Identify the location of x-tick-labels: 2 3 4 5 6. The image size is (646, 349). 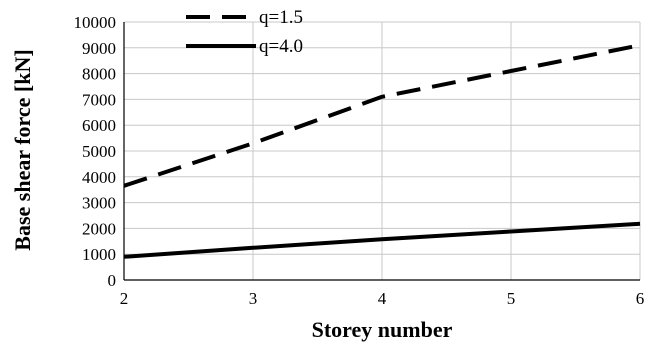
(382, 298).